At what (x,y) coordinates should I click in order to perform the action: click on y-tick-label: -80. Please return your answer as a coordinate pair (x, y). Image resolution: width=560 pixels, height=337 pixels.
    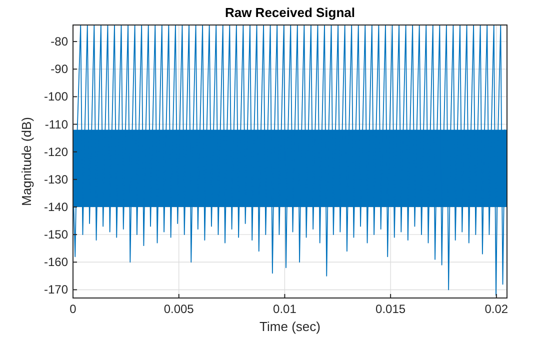
    Looking at the image, I should click on (59, 41).